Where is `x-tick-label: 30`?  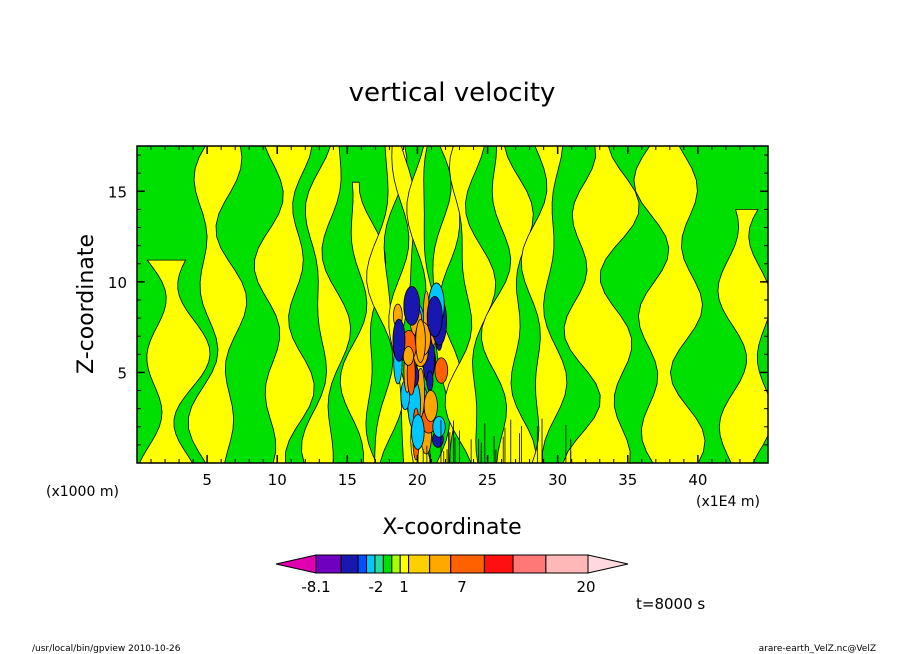
x-tick-label: 30 is located at coordinates (557, 480).